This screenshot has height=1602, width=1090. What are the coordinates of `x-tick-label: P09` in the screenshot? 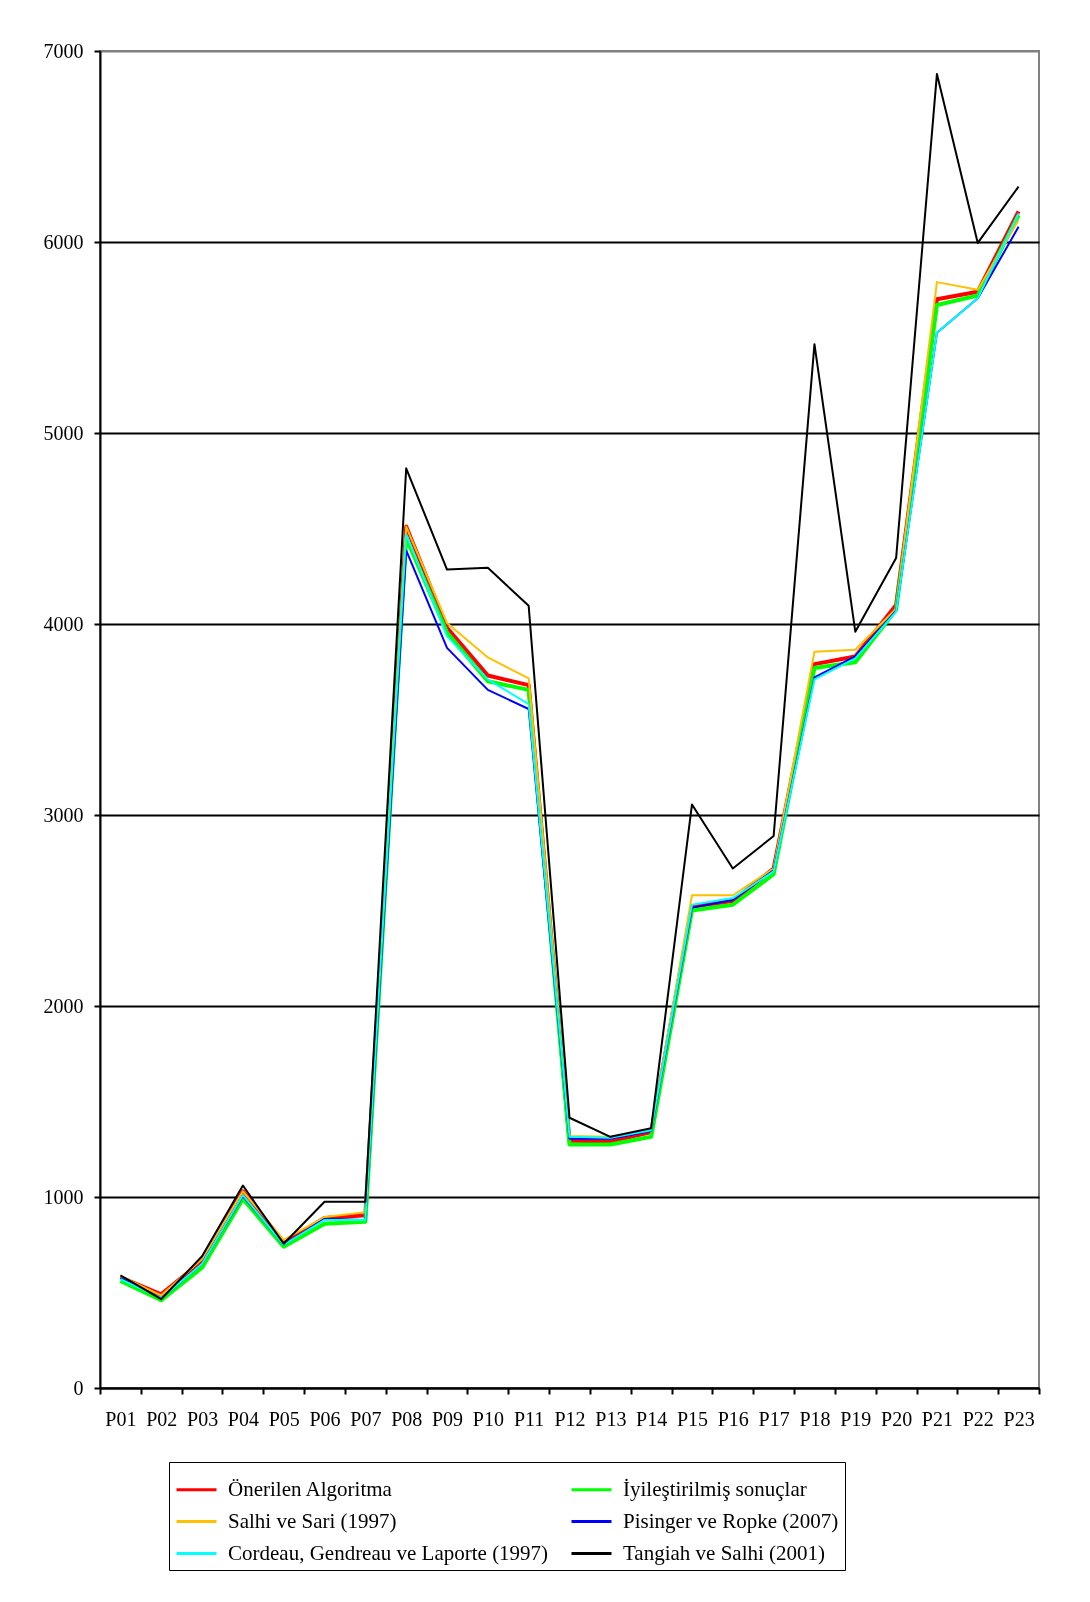 It's located at (447, 1418).